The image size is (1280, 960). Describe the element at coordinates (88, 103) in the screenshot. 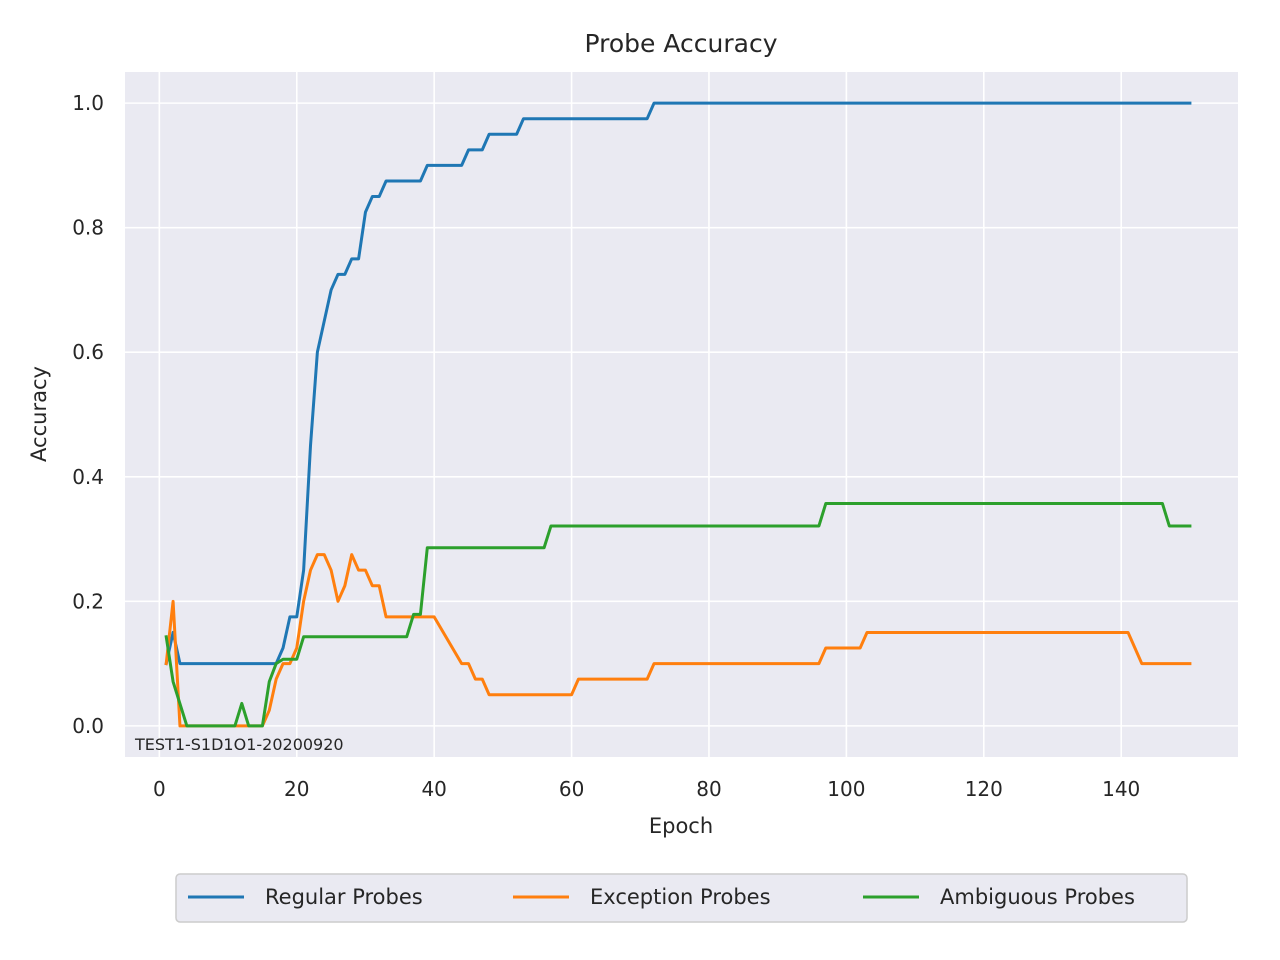

I see `y-tick-label: 1.0` at that location.